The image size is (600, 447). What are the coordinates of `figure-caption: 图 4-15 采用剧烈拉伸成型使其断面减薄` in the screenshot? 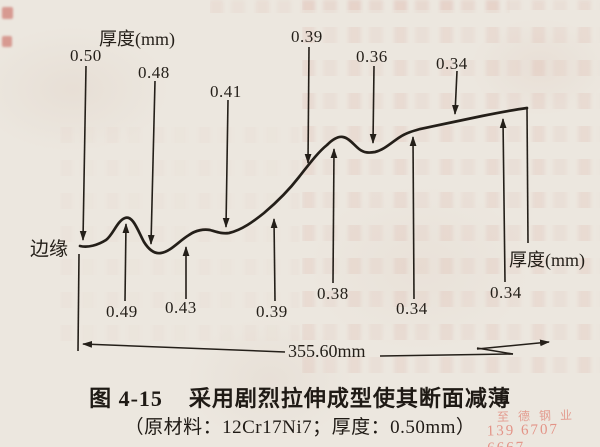 It's located at (300, 397).